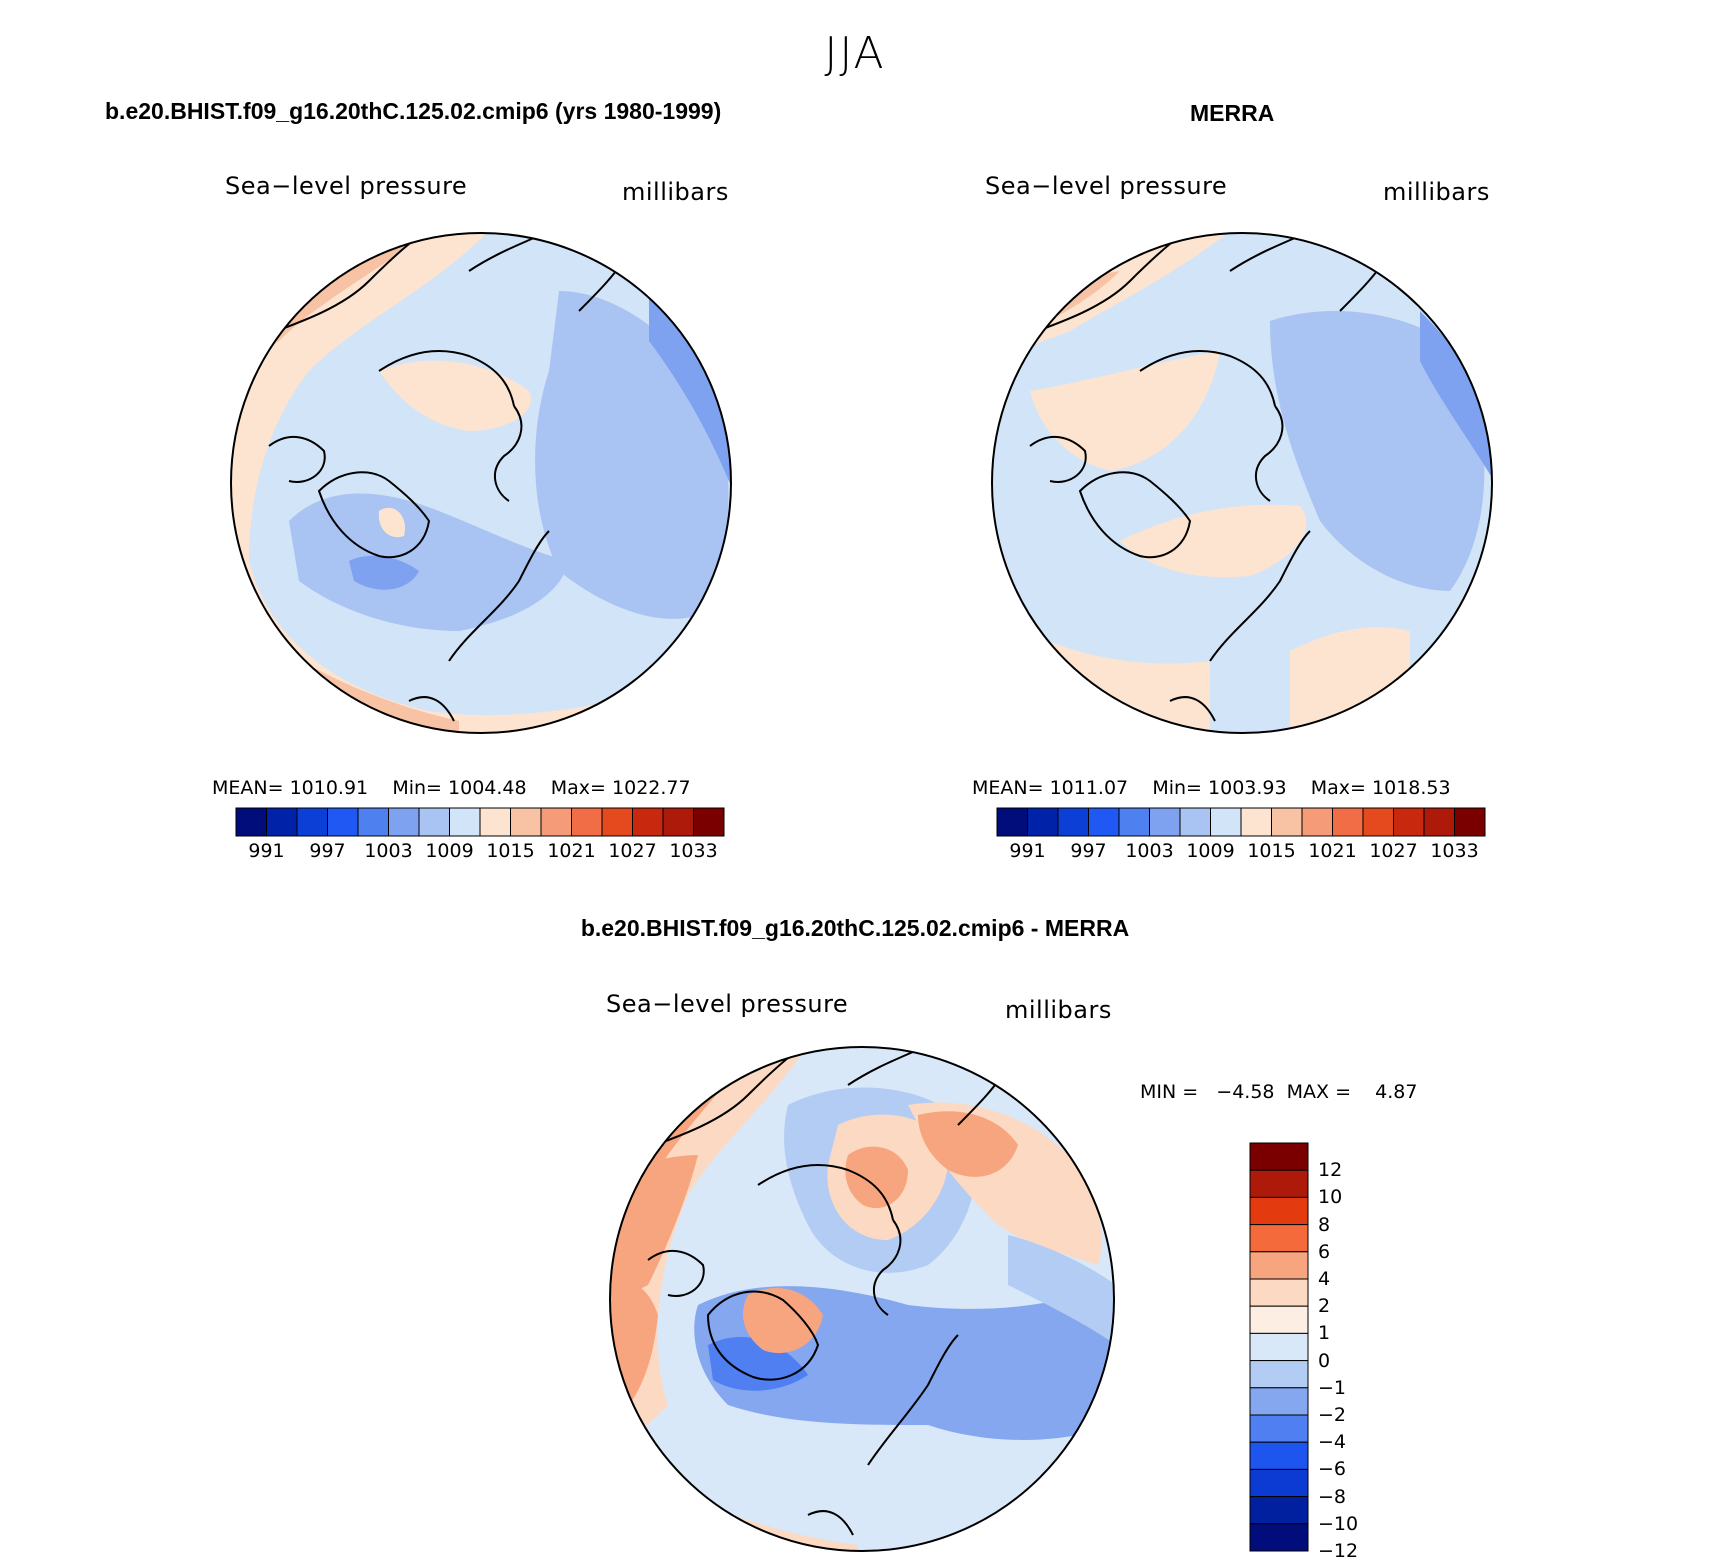  I want to click on colorbar-tick-label: −6, so click(1332, 1469).